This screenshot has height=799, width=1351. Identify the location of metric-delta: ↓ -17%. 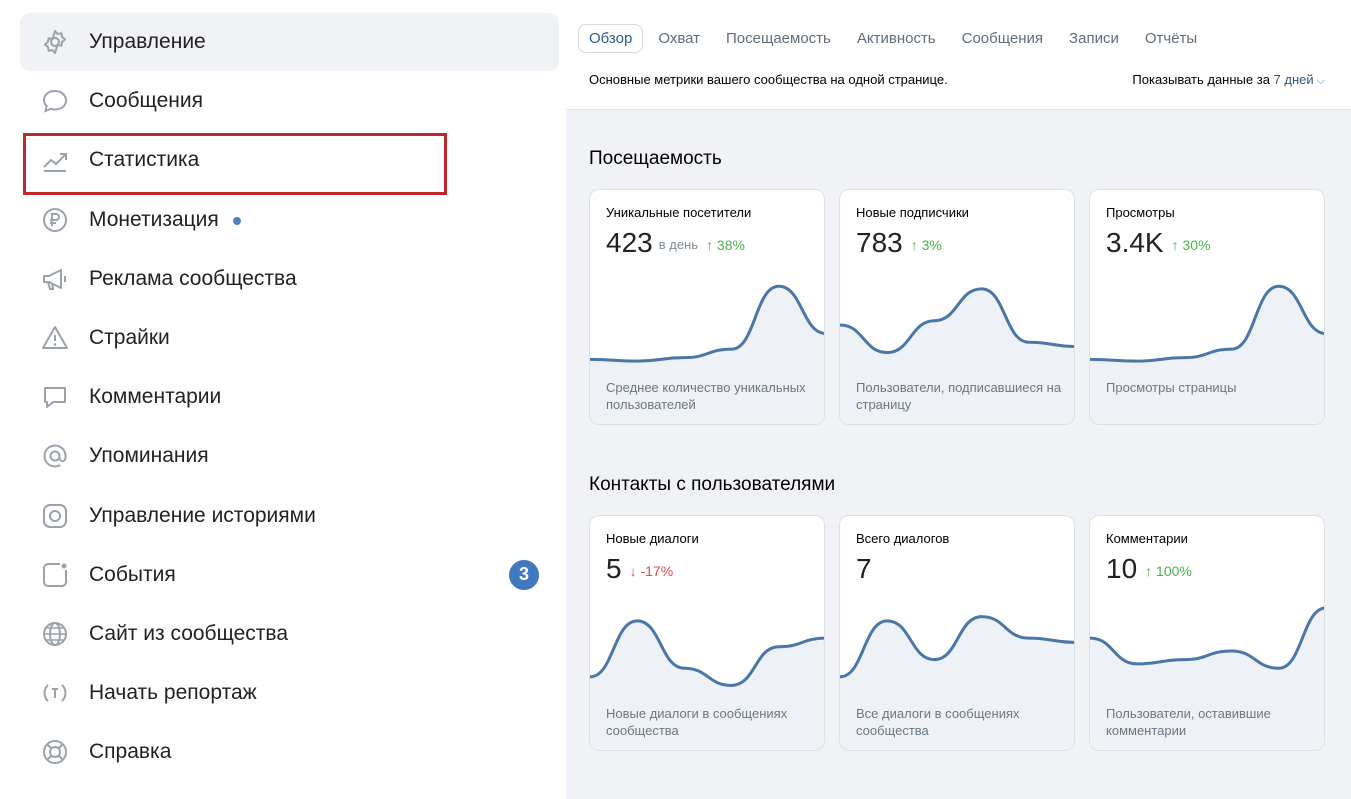
(652, 571).